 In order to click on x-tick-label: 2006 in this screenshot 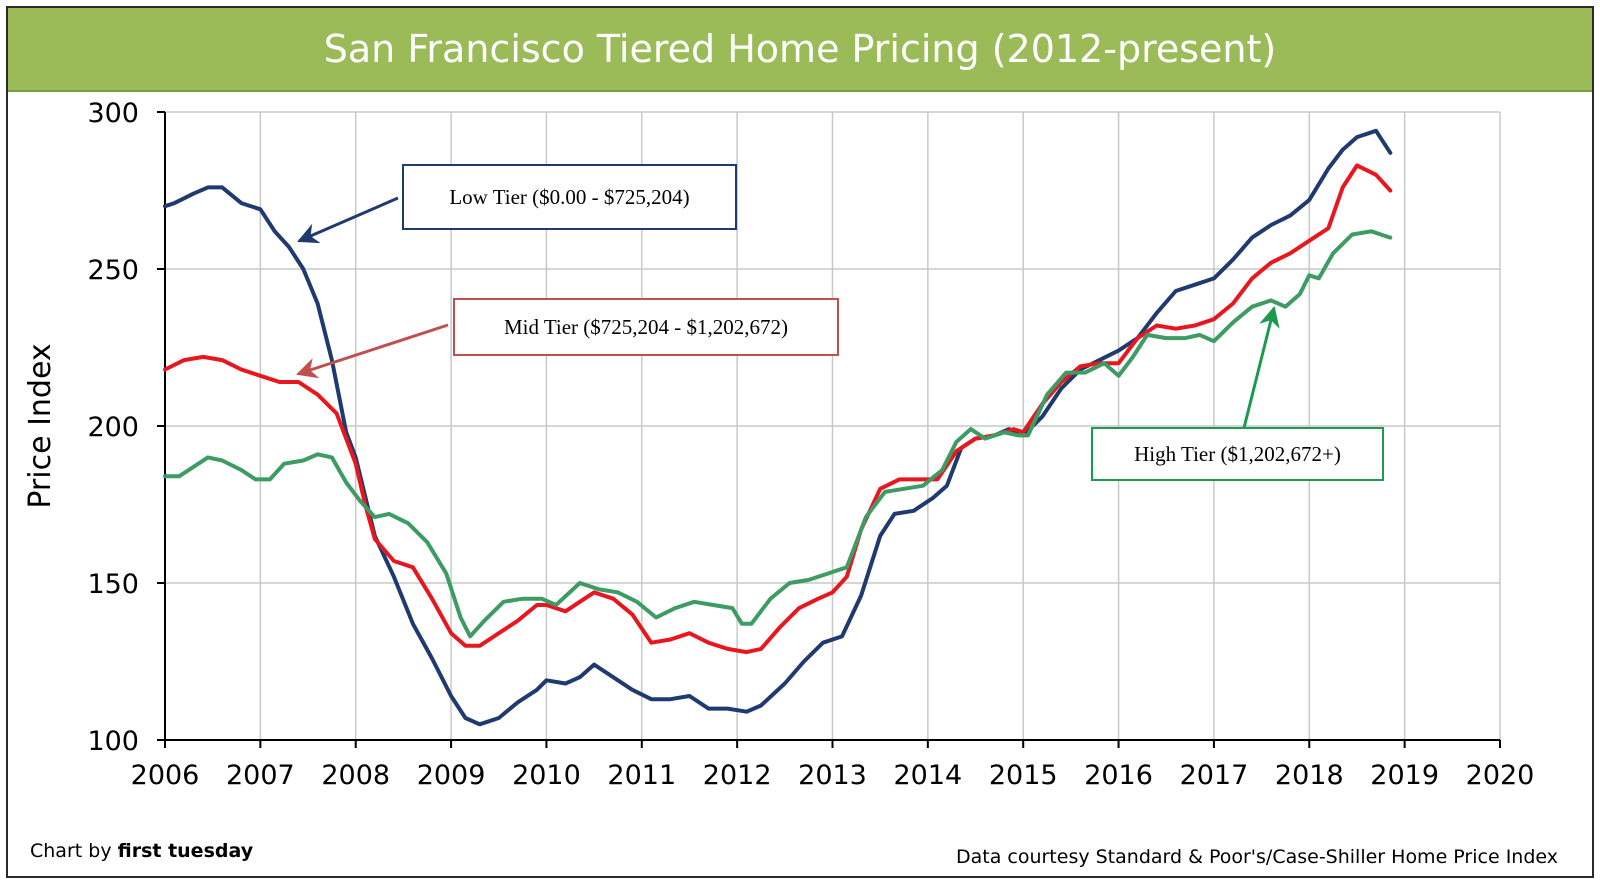, I will do `click(165, 775)`.